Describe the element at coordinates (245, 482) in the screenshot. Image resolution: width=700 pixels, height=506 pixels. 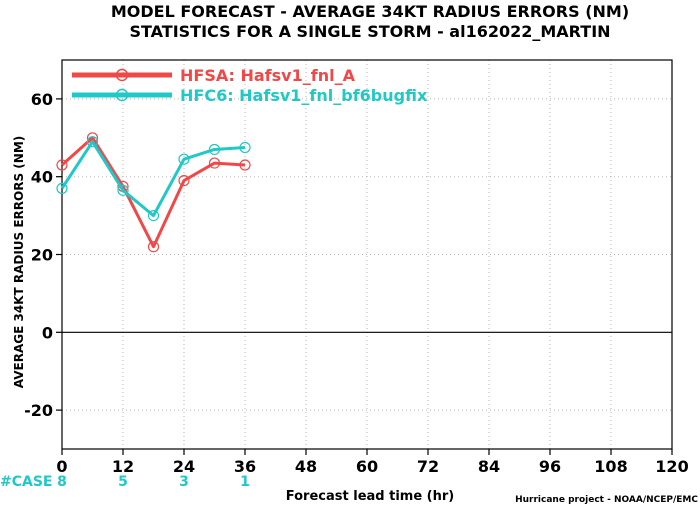
I see `case-count: 1` at that location.